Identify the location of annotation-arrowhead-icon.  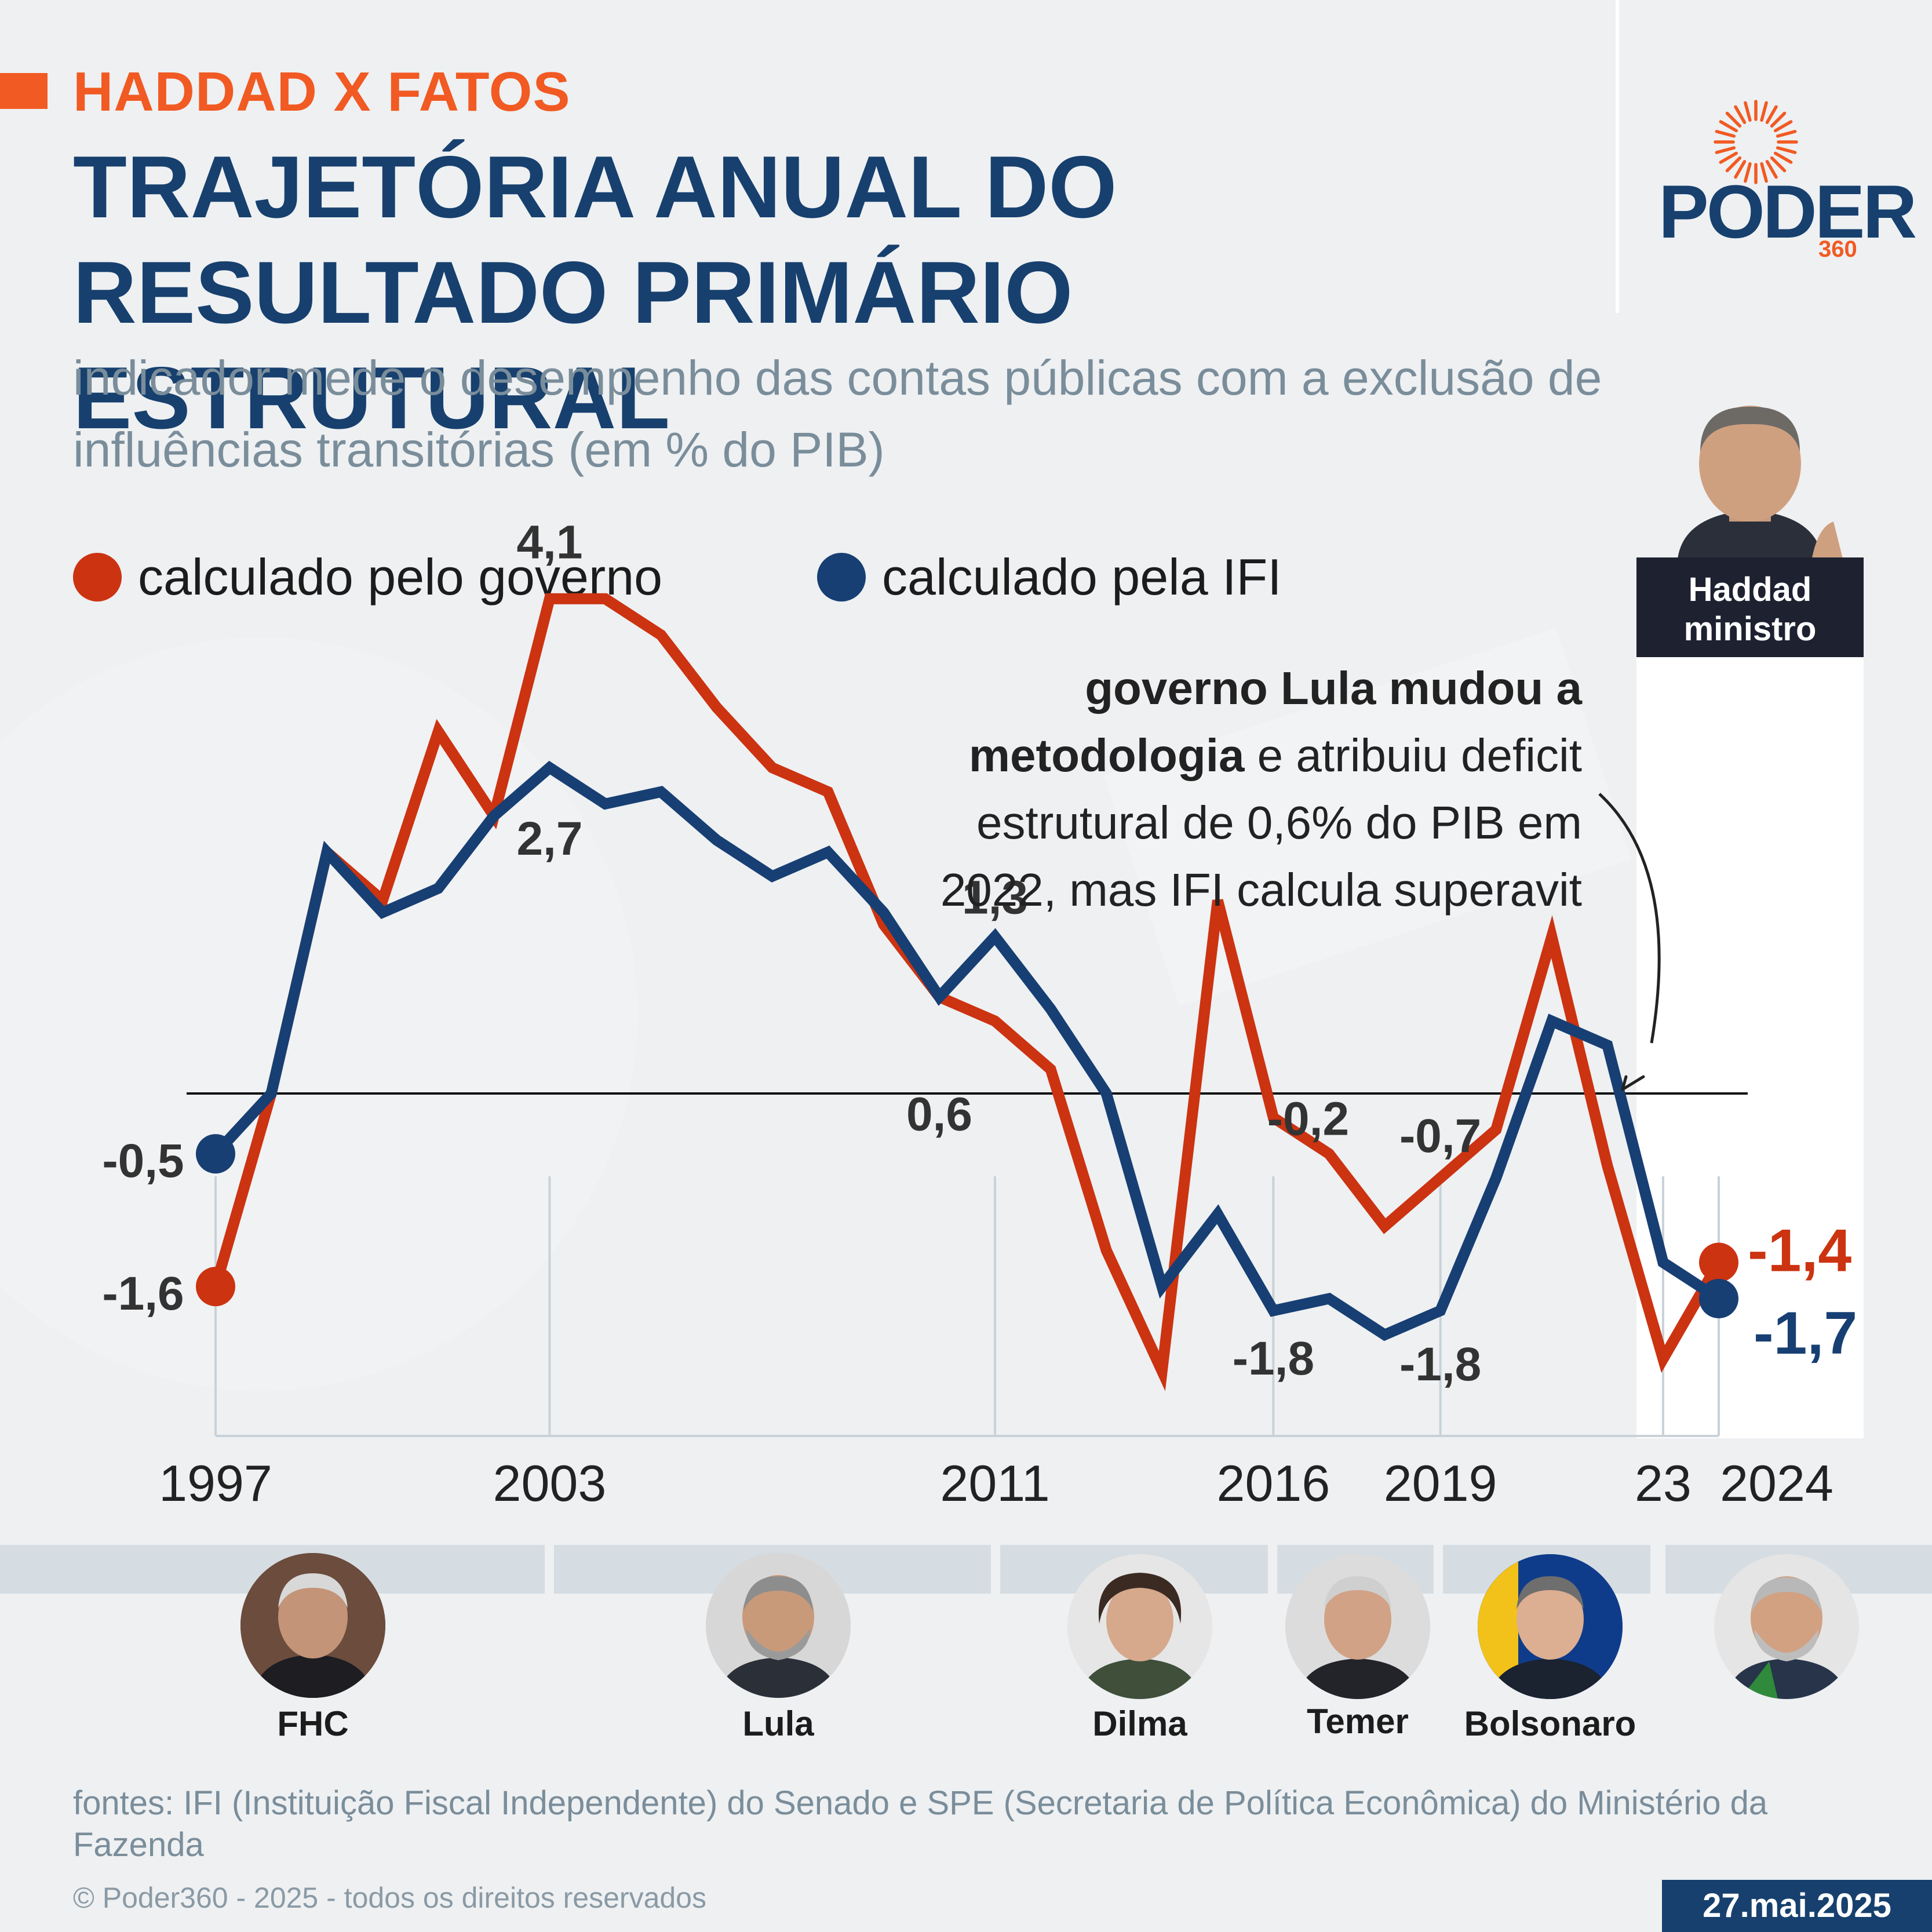
(1633, 1083).